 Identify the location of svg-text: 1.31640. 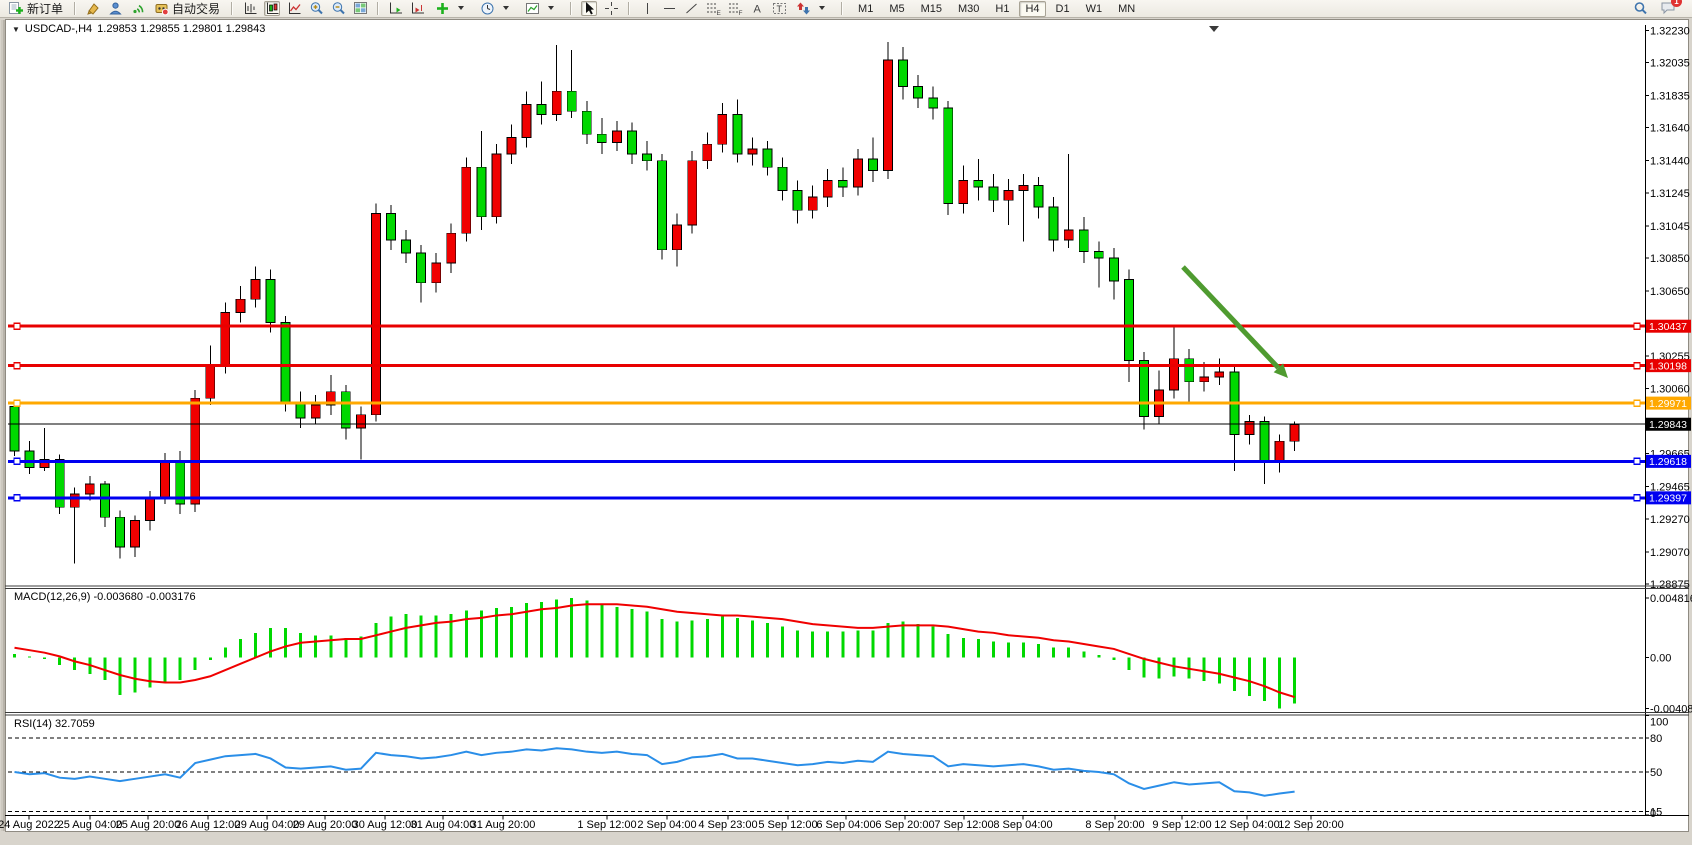
(1670, 129).